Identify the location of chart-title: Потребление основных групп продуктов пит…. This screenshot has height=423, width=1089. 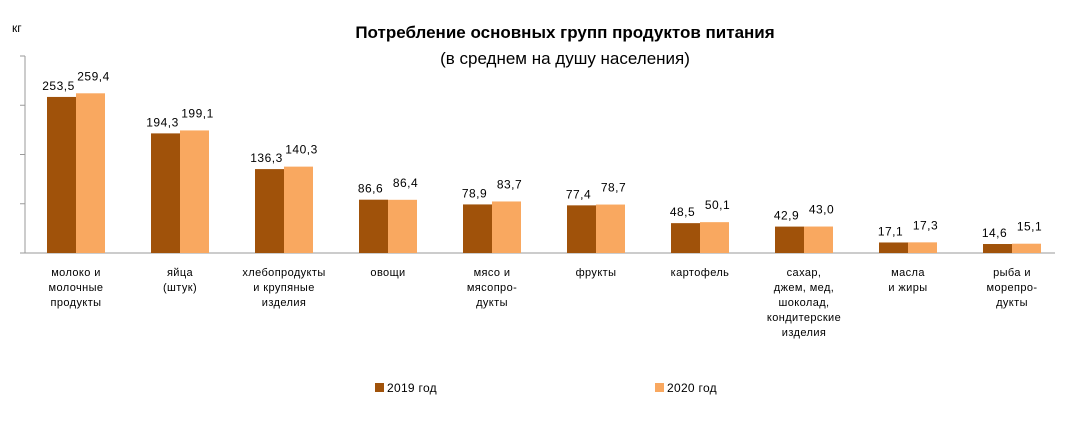
(564, 32).